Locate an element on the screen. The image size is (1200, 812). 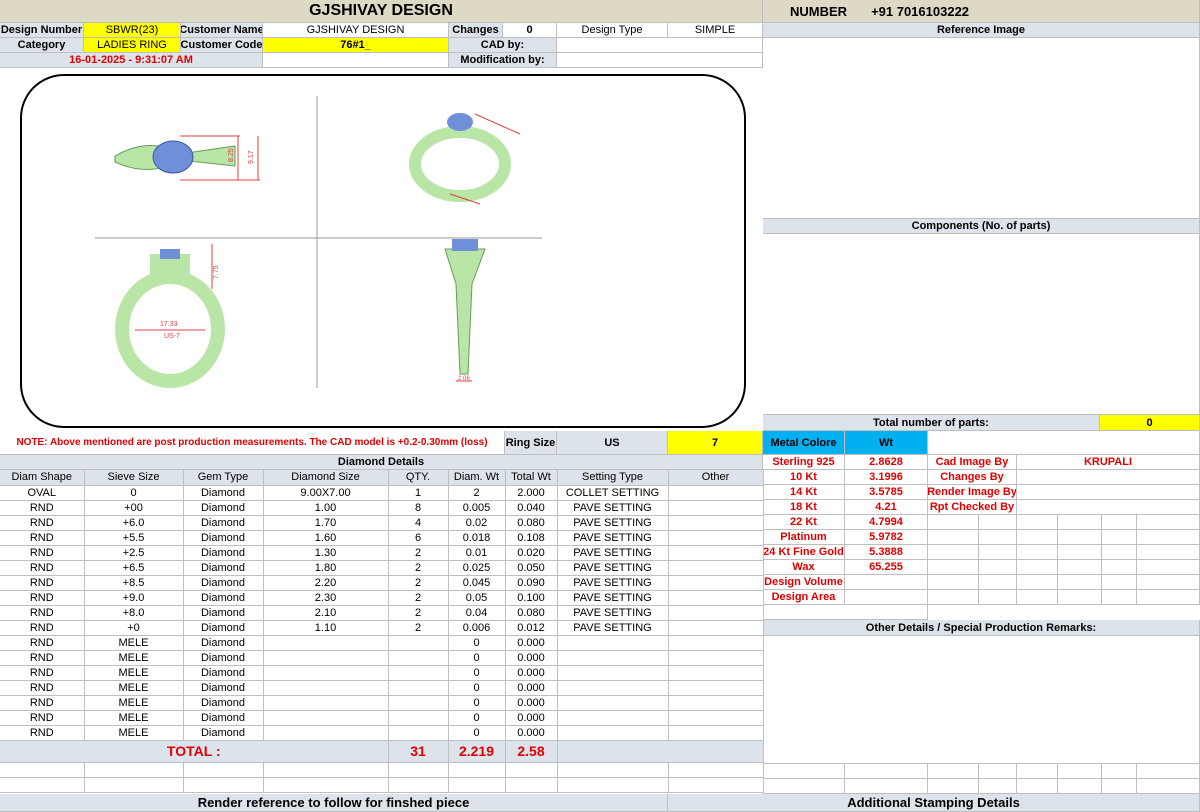
table-cell: 2.10 is located at coordinates (326, 613).